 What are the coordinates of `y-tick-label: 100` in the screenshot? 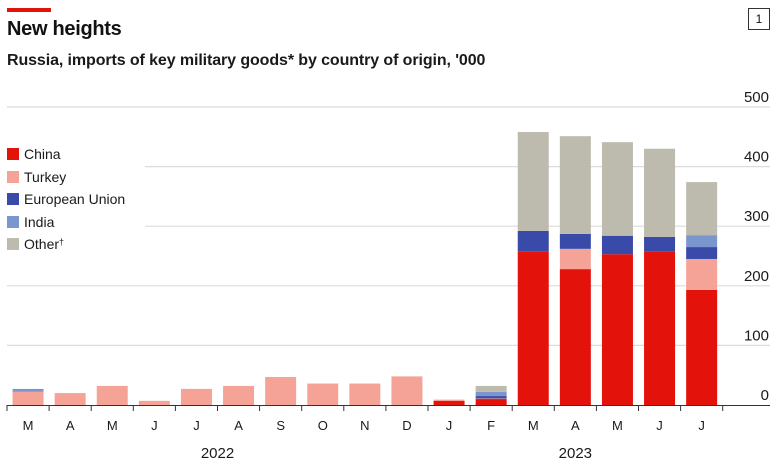 It's located at (756, 335).